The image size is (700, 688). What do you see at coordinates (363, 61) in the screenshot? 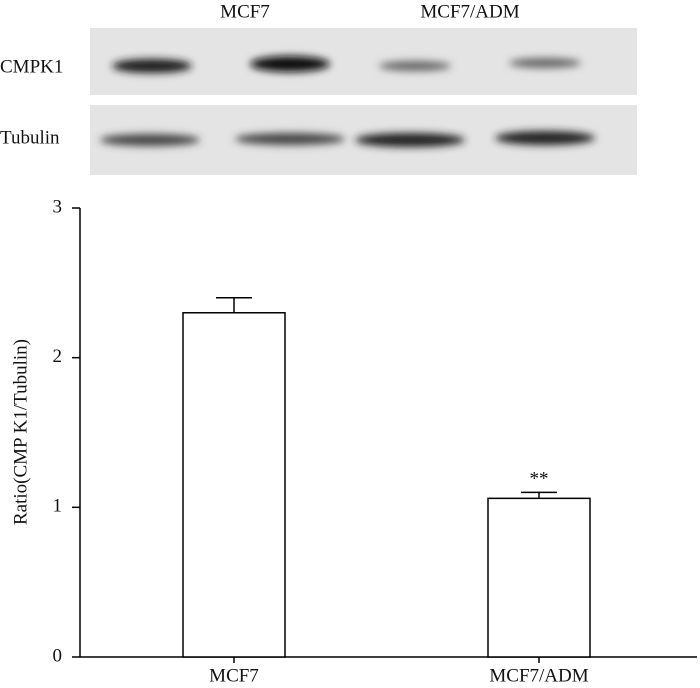
I see `blot-cmpk1` at bounding box center [363, 61].